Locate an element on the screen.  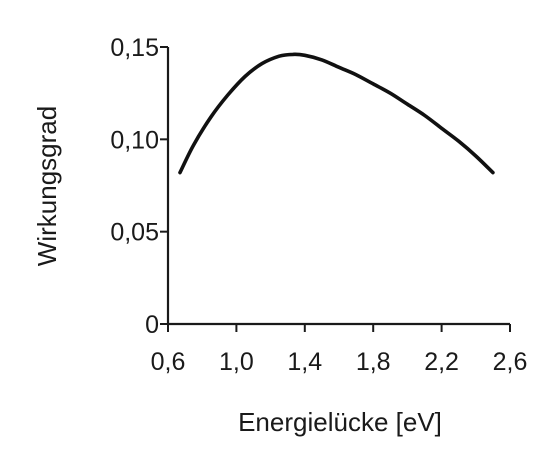
y-tick-label: 0,05 is located at coordinates (134, 233).